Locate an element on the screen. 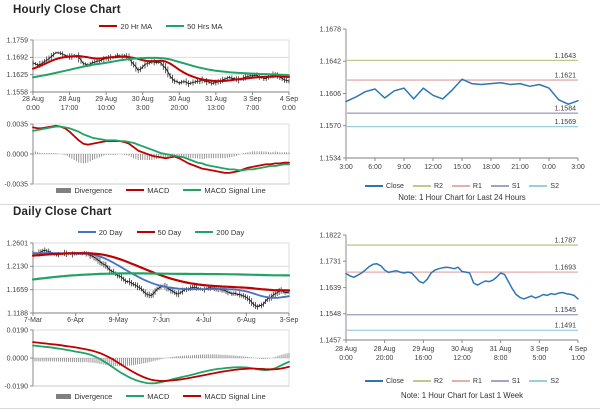  svg-text: 21:00 is located at coordinates (520, 167).